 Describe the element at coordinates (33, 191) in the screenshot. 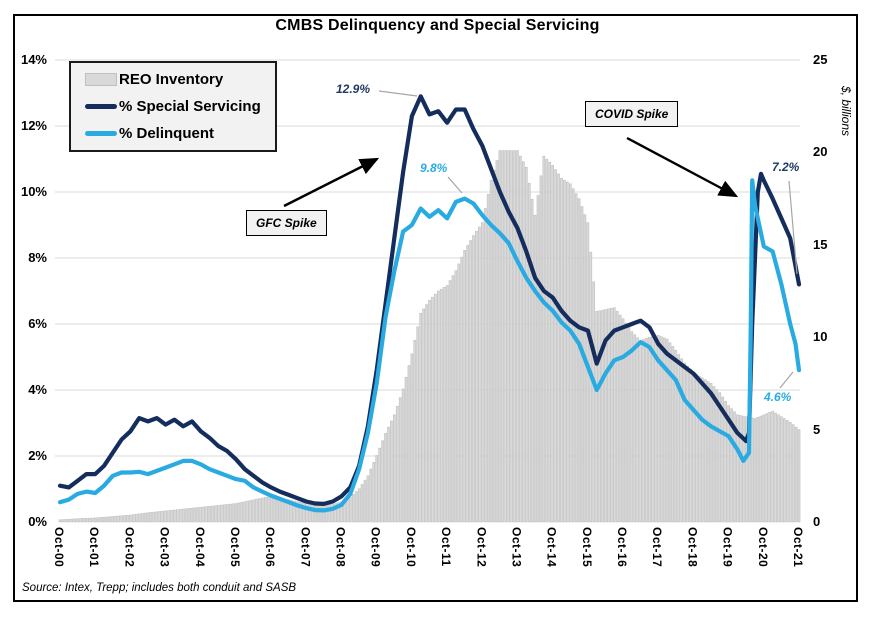

I see `left-axis-tick-label: 10%` at that location.